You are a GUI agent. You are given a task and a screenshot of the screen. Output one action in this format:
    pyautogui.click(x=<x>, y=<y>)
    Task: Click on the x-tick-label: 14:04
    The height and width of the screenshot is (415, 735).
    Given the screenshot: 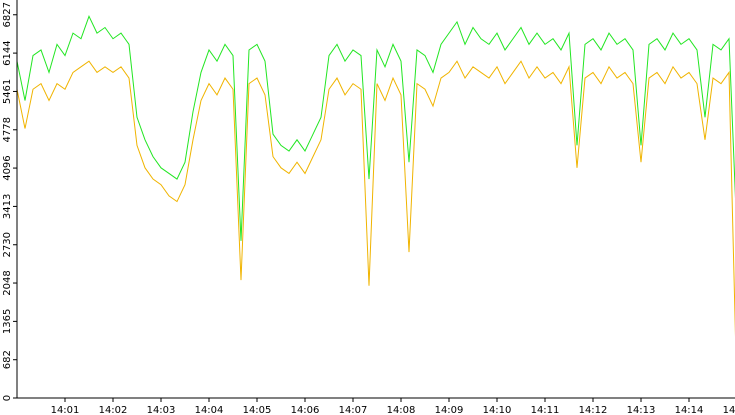 What is the action you would take?
    pyautogui.click(x=209, y=410)
    